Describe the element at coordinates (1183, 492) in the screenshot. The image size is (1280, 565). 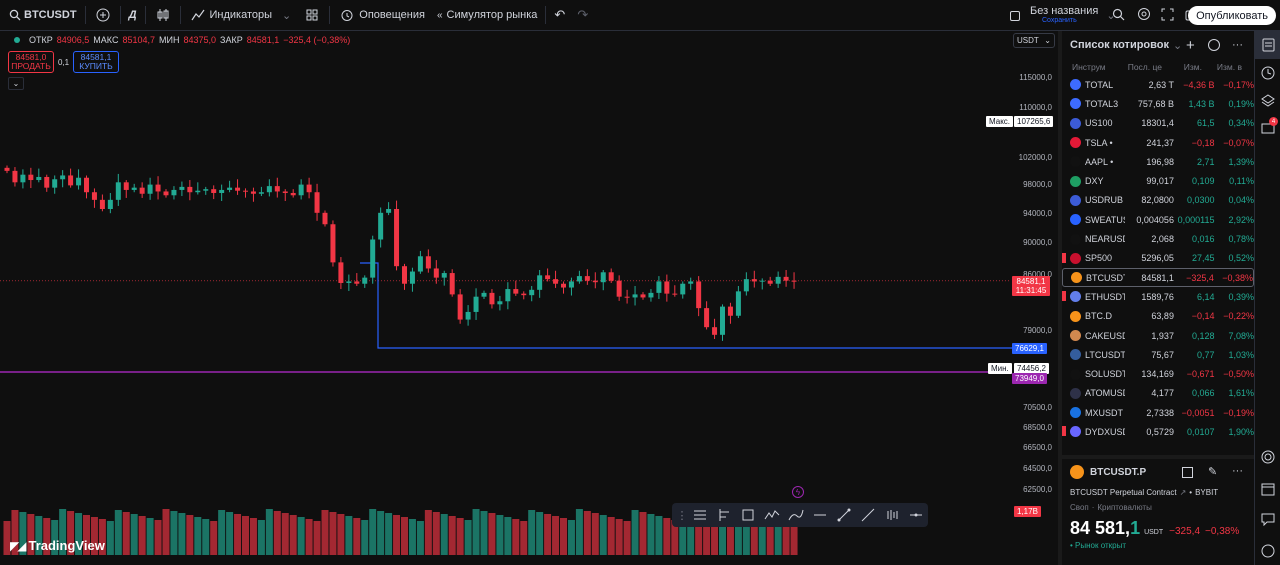
I see `external-link-icon: ↗` at that location.